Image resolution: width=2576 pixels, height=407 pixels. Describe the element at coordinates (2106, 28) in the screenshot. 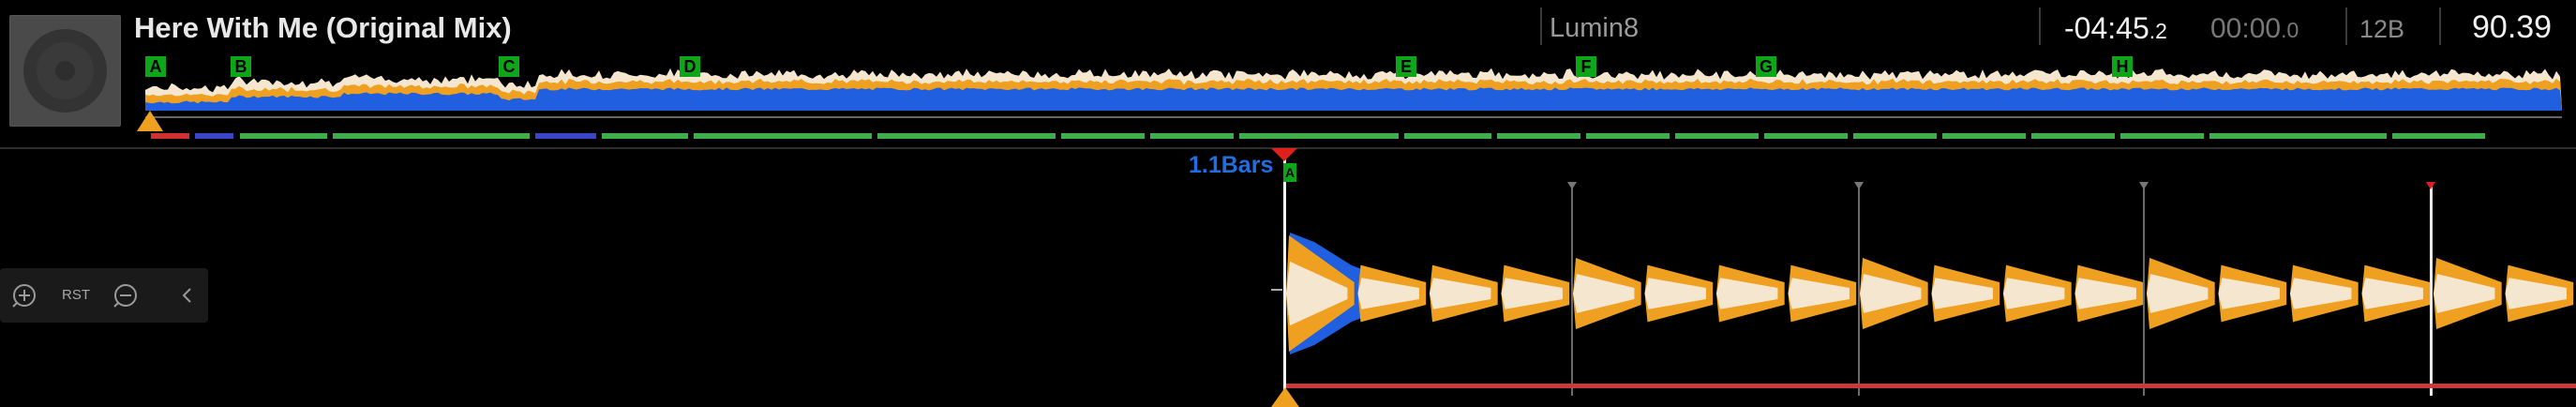

I see `time-remaining-main: -04:45` at that location.